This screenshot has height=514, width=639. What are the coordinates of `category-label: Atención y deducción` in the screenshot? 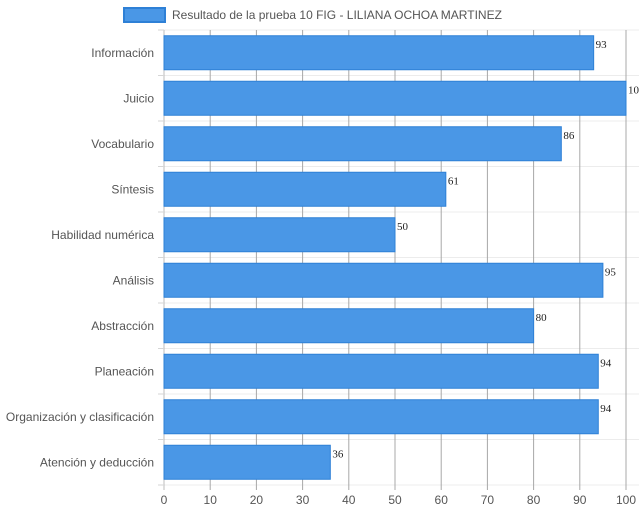 It's located at (97, 462).